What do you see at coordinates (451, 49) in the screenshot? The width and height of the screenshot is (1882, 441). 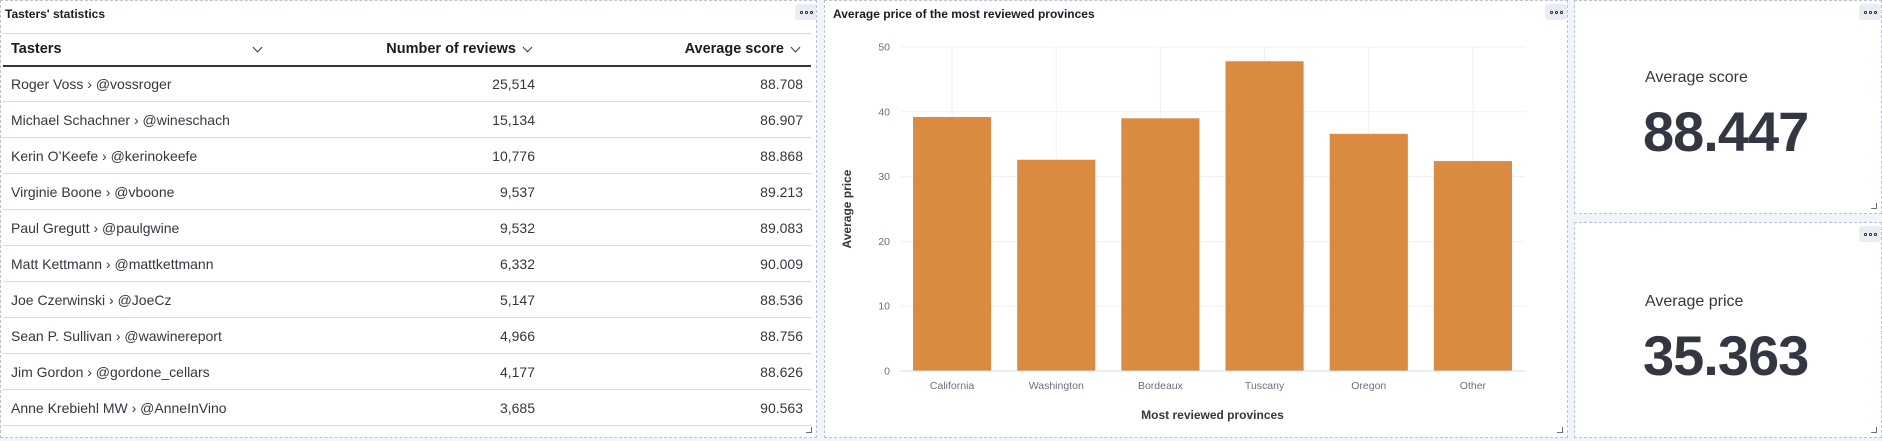 I see `column-header-label: Number of reviews` at bounding box center [451, 49].